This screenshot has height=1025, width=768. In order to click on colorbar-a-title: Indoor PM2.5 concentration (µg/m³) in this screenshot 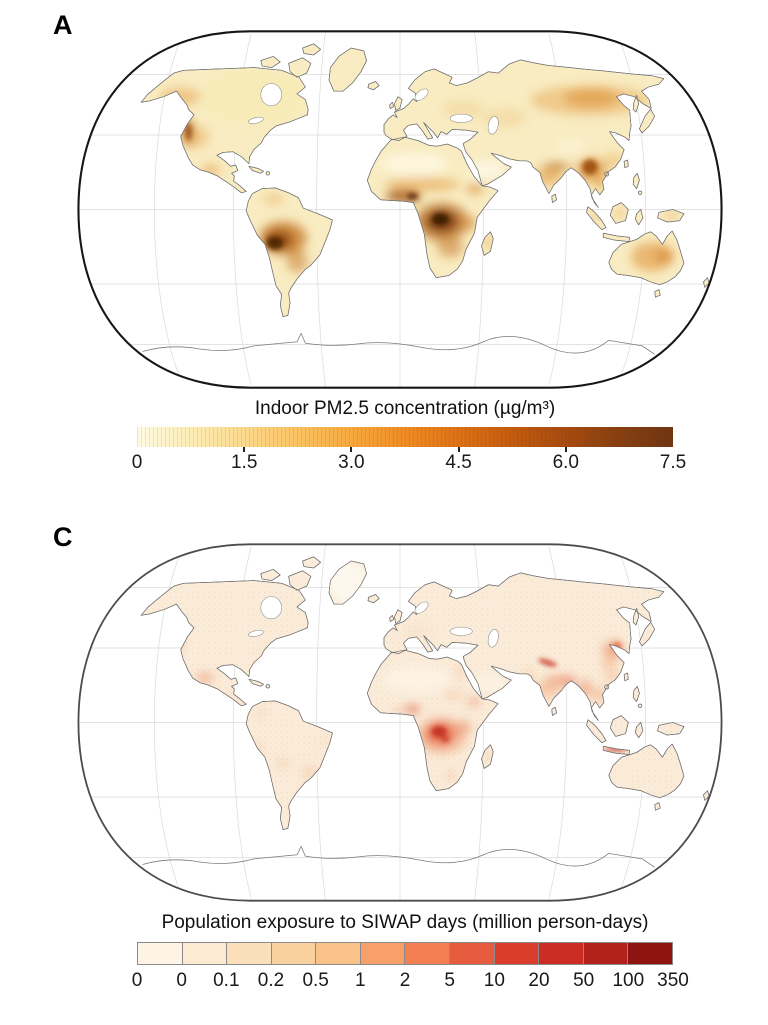, I will do `click(405, 408)`.